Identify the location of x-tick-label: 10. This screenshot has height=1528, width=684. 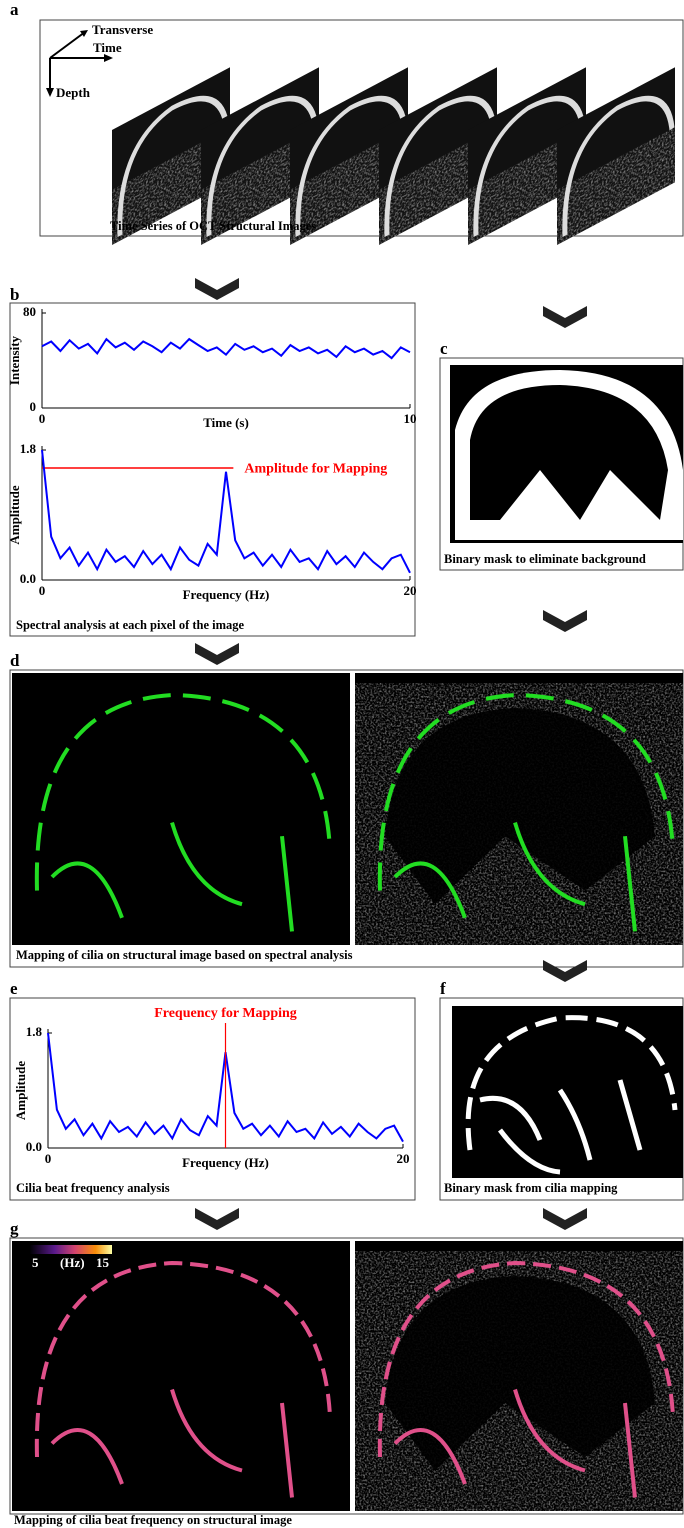
(410, 418).